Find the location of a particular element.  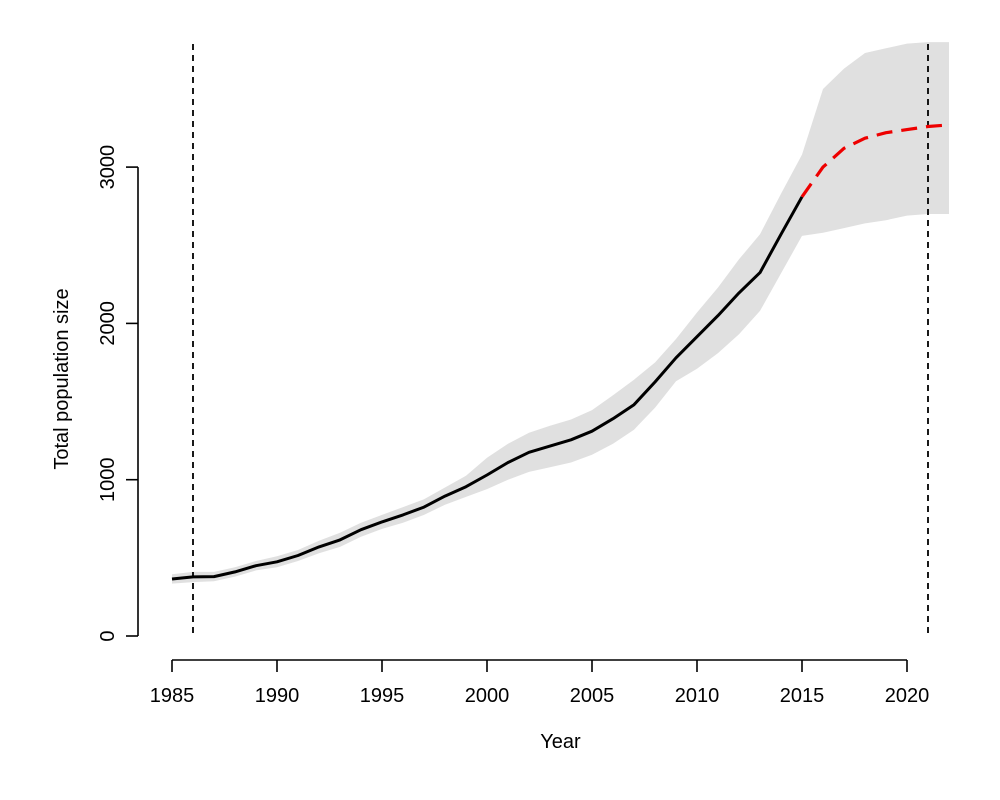

x-tick-label-1995: 1995 is located at coordinates (382, 696).